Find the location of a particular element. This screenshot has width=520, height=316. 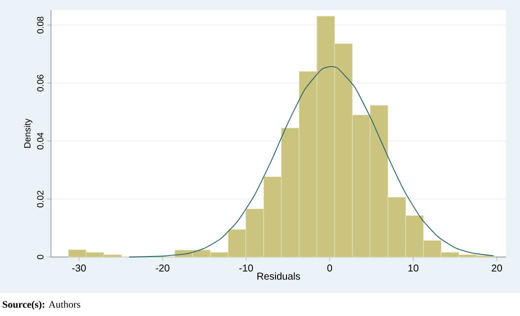

x-tick-label: -20 is located at coordinates (163, 268).